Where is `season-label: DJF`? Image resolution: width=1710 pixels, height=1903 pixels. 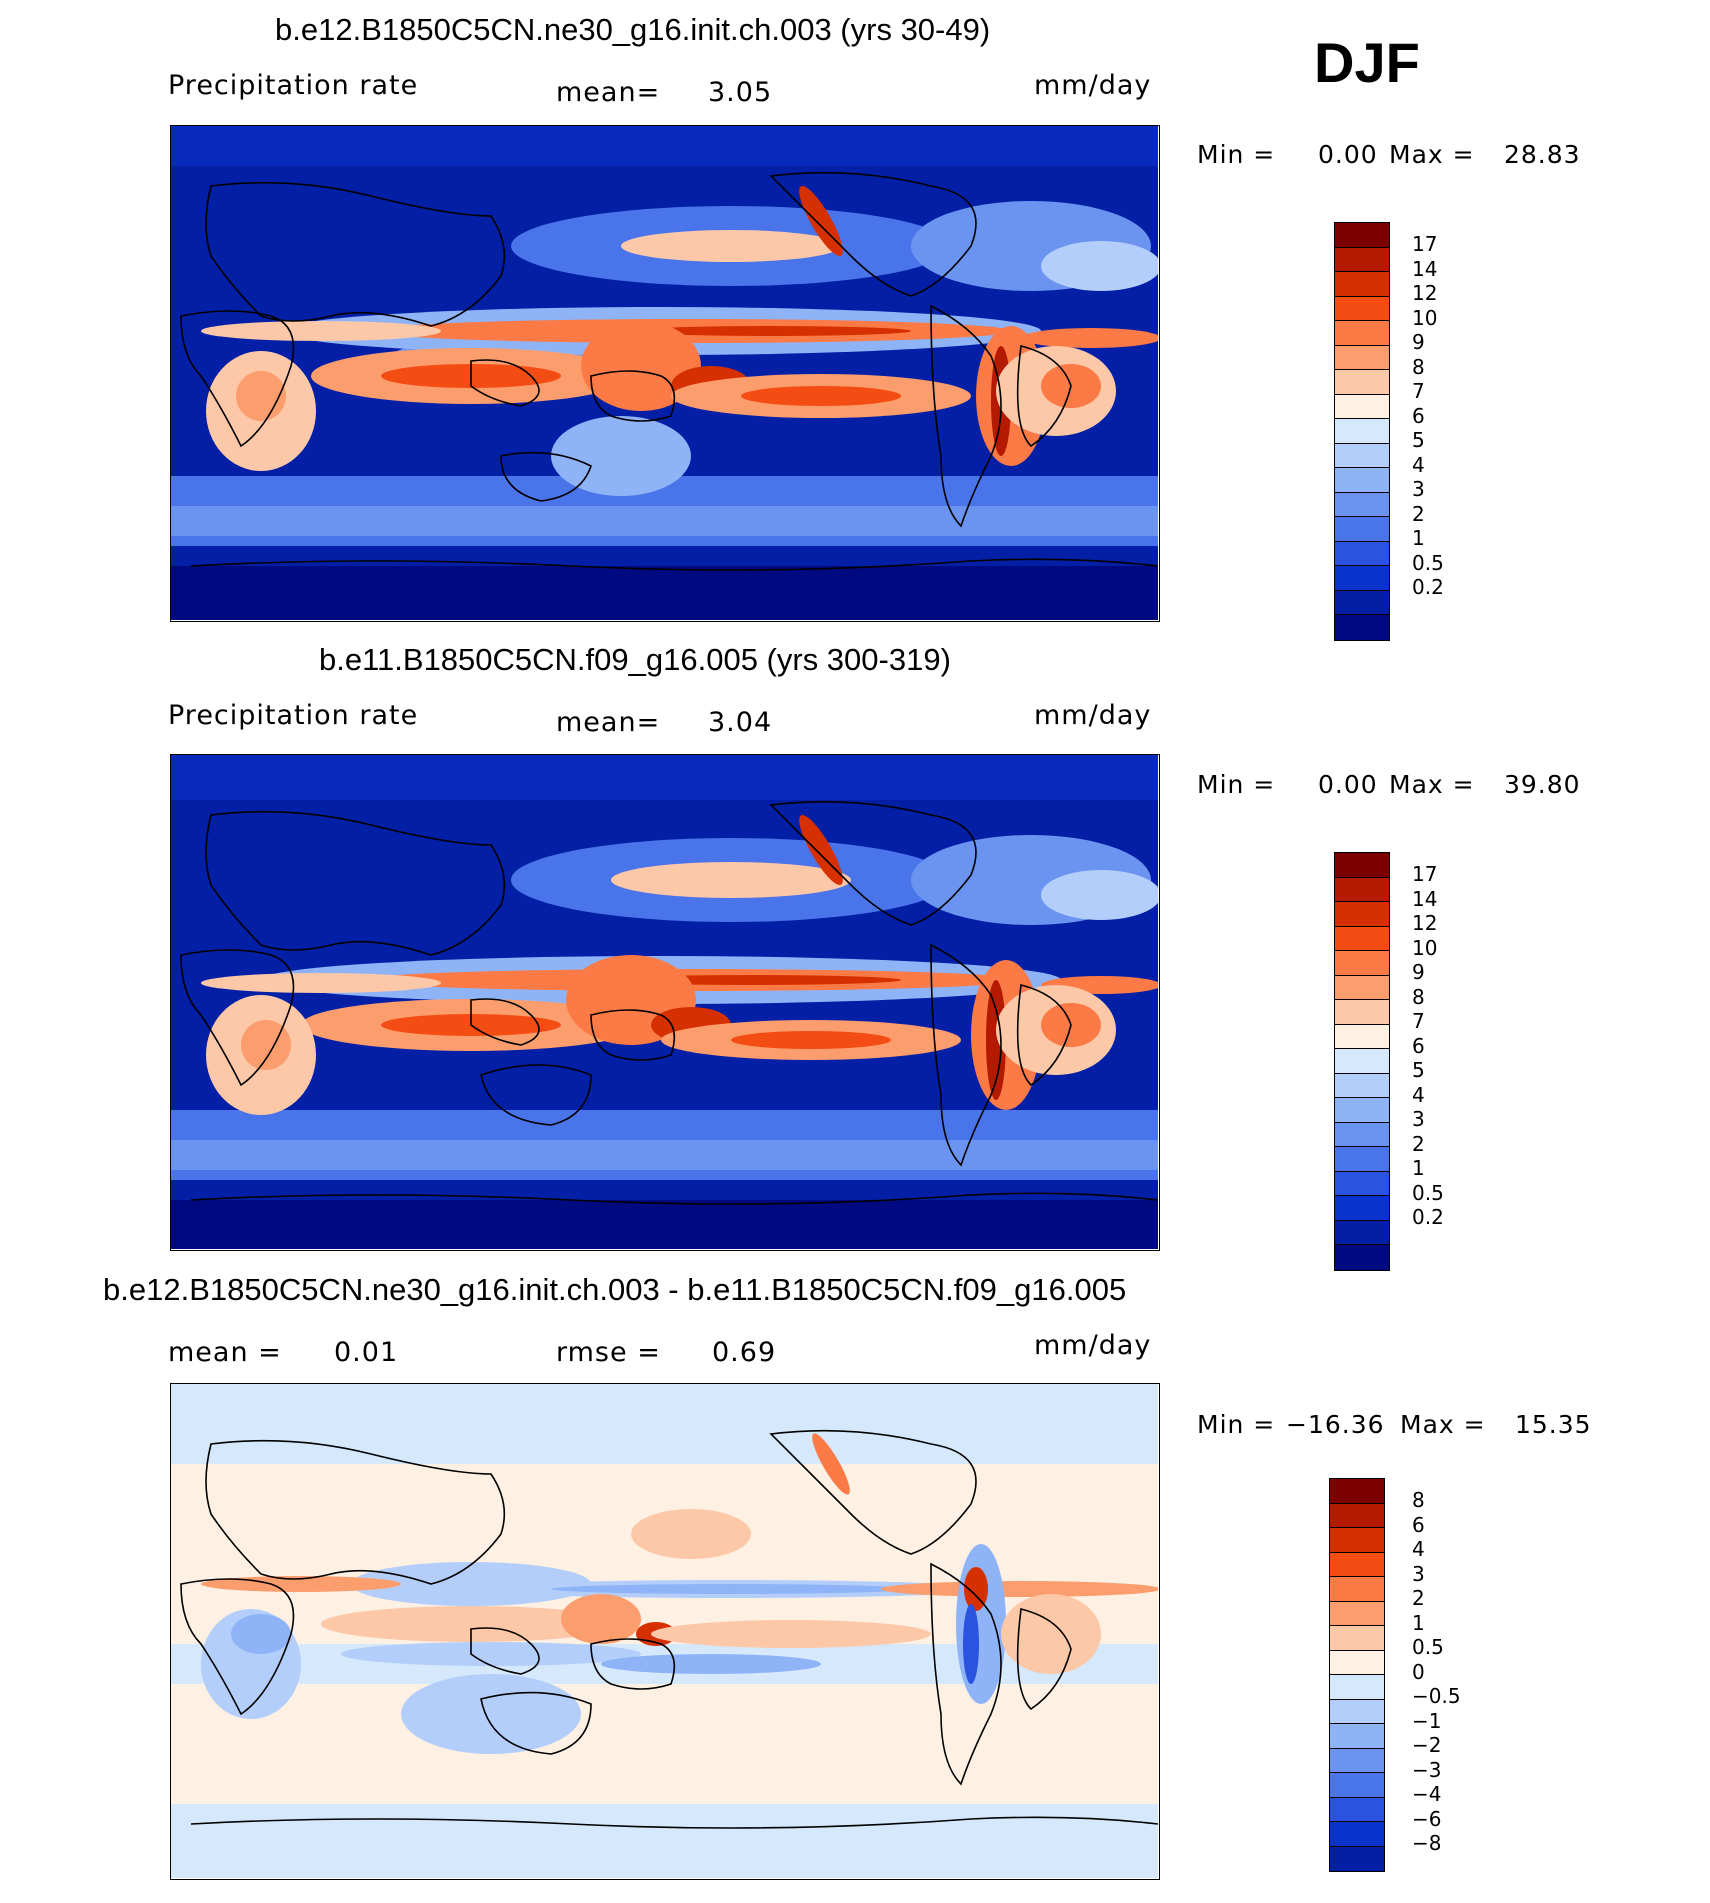
season-label: DJF is located at coordinates (1367, 62).